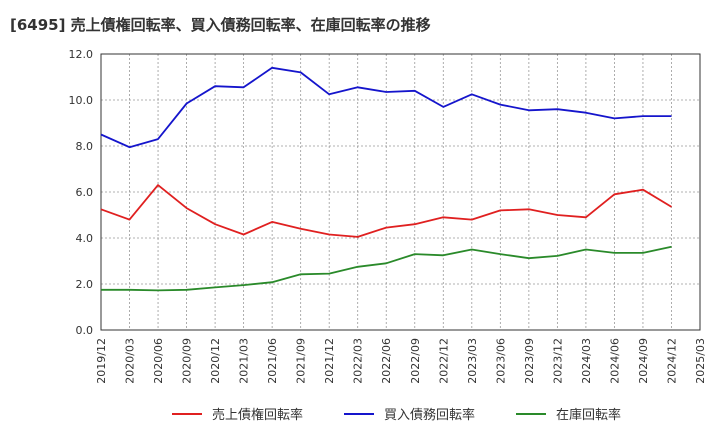  Describe the element at coordinates (130, 361) in the screenshot. I see `x-tick-label: 2020/03` at that location.